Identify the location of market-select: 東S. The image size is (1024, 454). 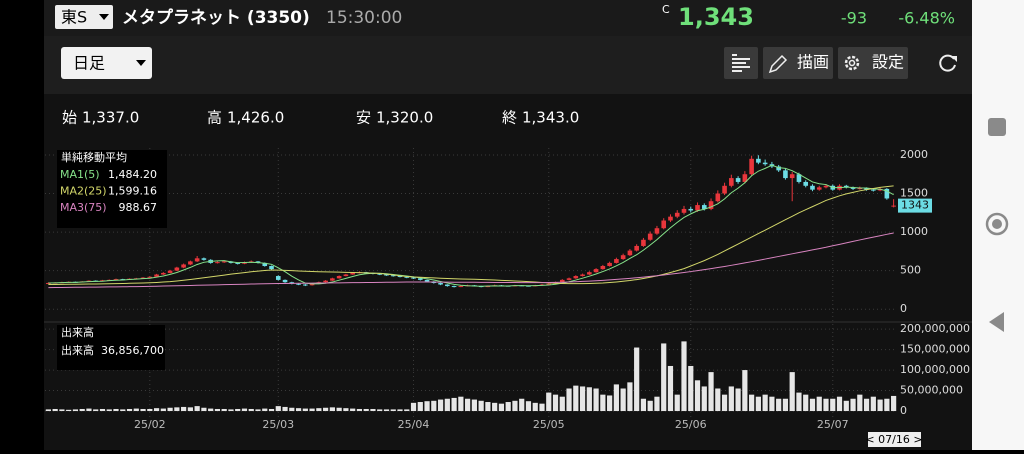
(84, 17).